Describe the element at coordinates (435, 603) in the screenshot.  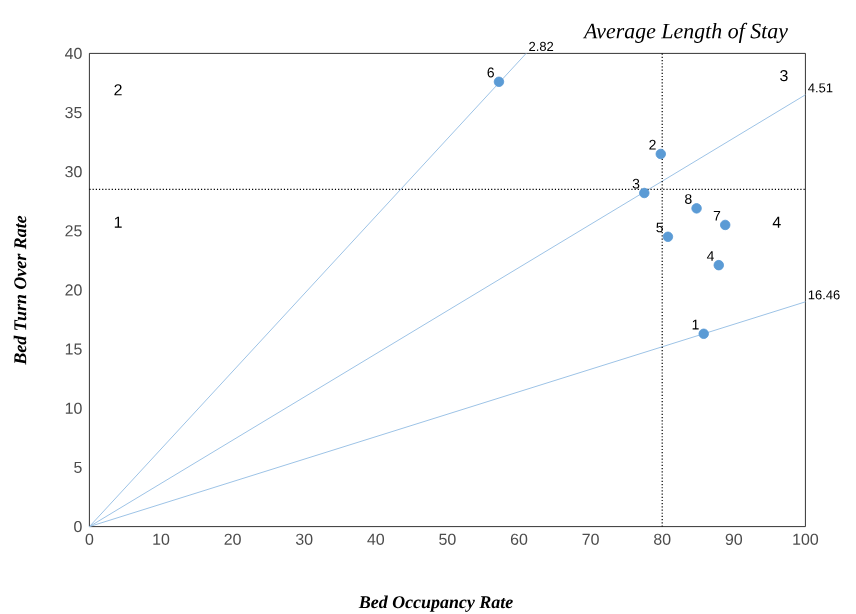
I see `x-axis-title: Bed Occupancy Rate` at that location.